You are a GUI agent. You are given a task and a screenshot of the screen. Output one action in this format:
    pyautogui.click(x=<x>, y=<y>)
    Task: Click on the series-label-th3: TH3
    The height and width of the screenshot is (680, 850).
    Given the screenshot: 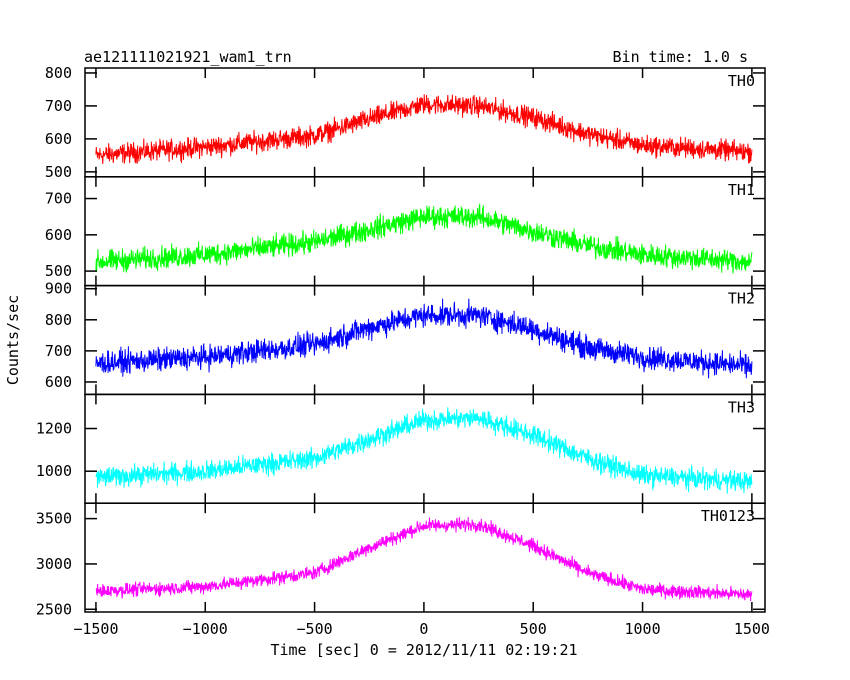 What is the action you would take?
    pyautogui.click(x=741, y=407)
    